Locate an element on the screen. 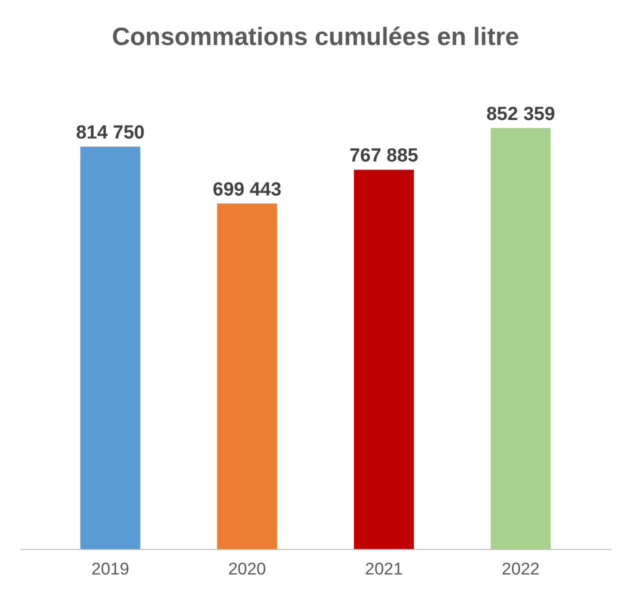  data-label: 852 359 is located at coordinates (521, 114).